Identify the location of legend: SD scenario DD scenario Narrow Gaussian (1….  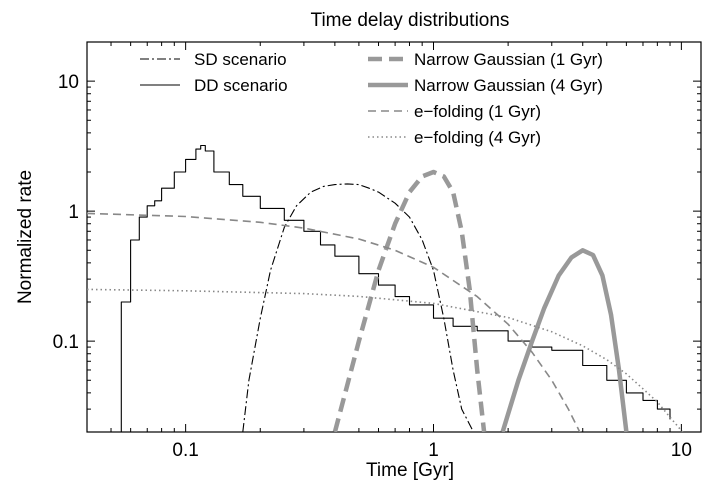
(371, 98).